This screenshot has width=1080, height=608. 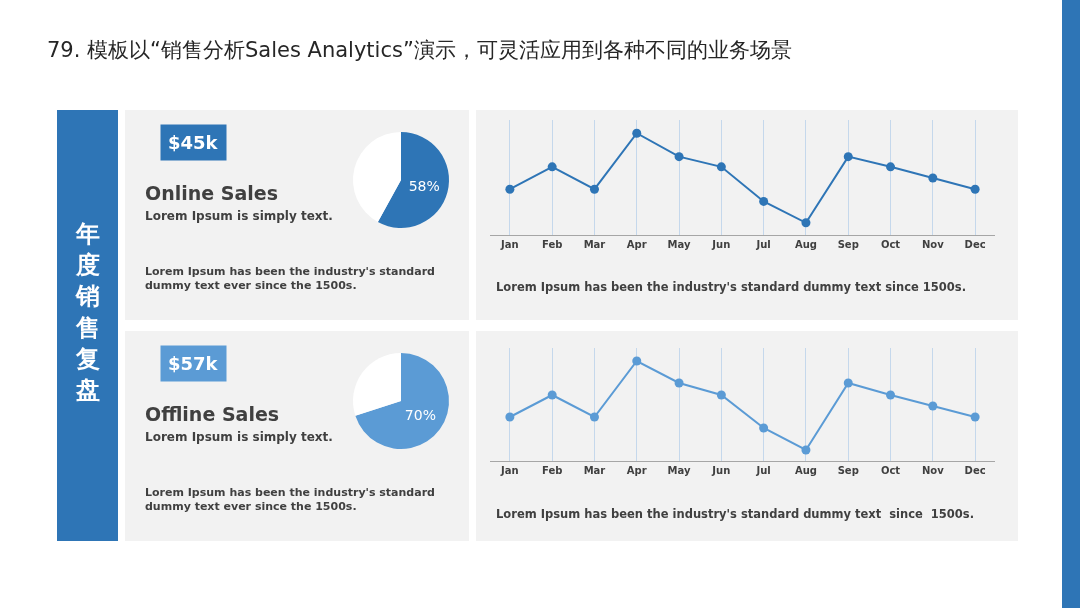 I want to click on text: Offline Sales, so click(x=212, y=414).